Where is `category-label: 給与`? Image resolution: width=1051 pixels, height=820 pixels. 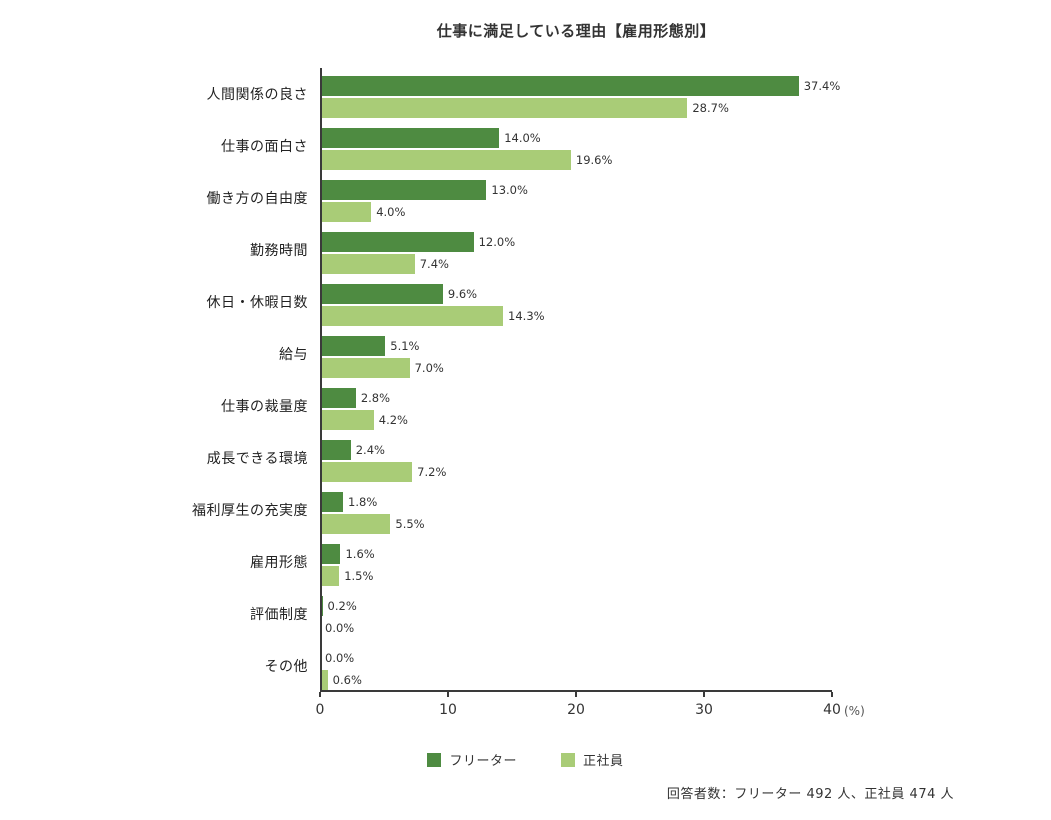 category-label: 給与 is located at coordinates (293, 355).